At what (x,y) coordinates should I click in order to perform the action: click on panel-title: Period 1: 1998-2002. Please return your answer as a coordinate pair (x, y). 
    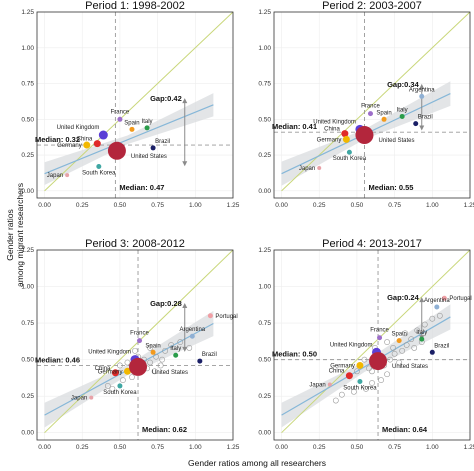
    Looking at the image, I should click on (135, 6).